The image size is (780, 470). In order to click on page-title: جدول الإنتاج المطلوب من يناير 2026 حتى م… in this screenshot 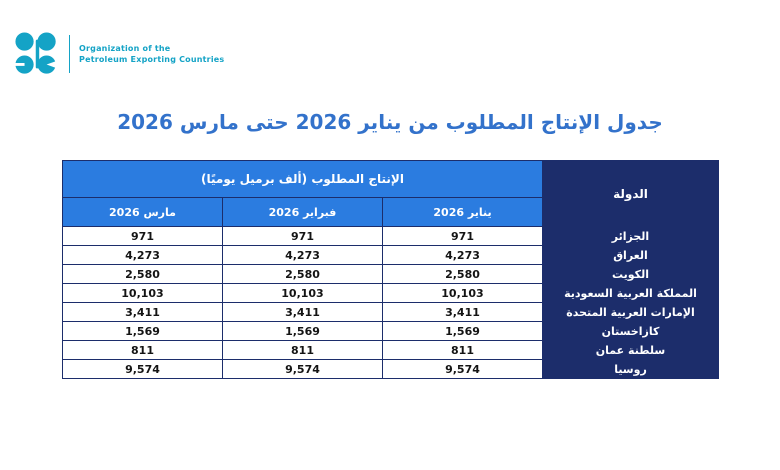, I will do `click(390, 122)`.